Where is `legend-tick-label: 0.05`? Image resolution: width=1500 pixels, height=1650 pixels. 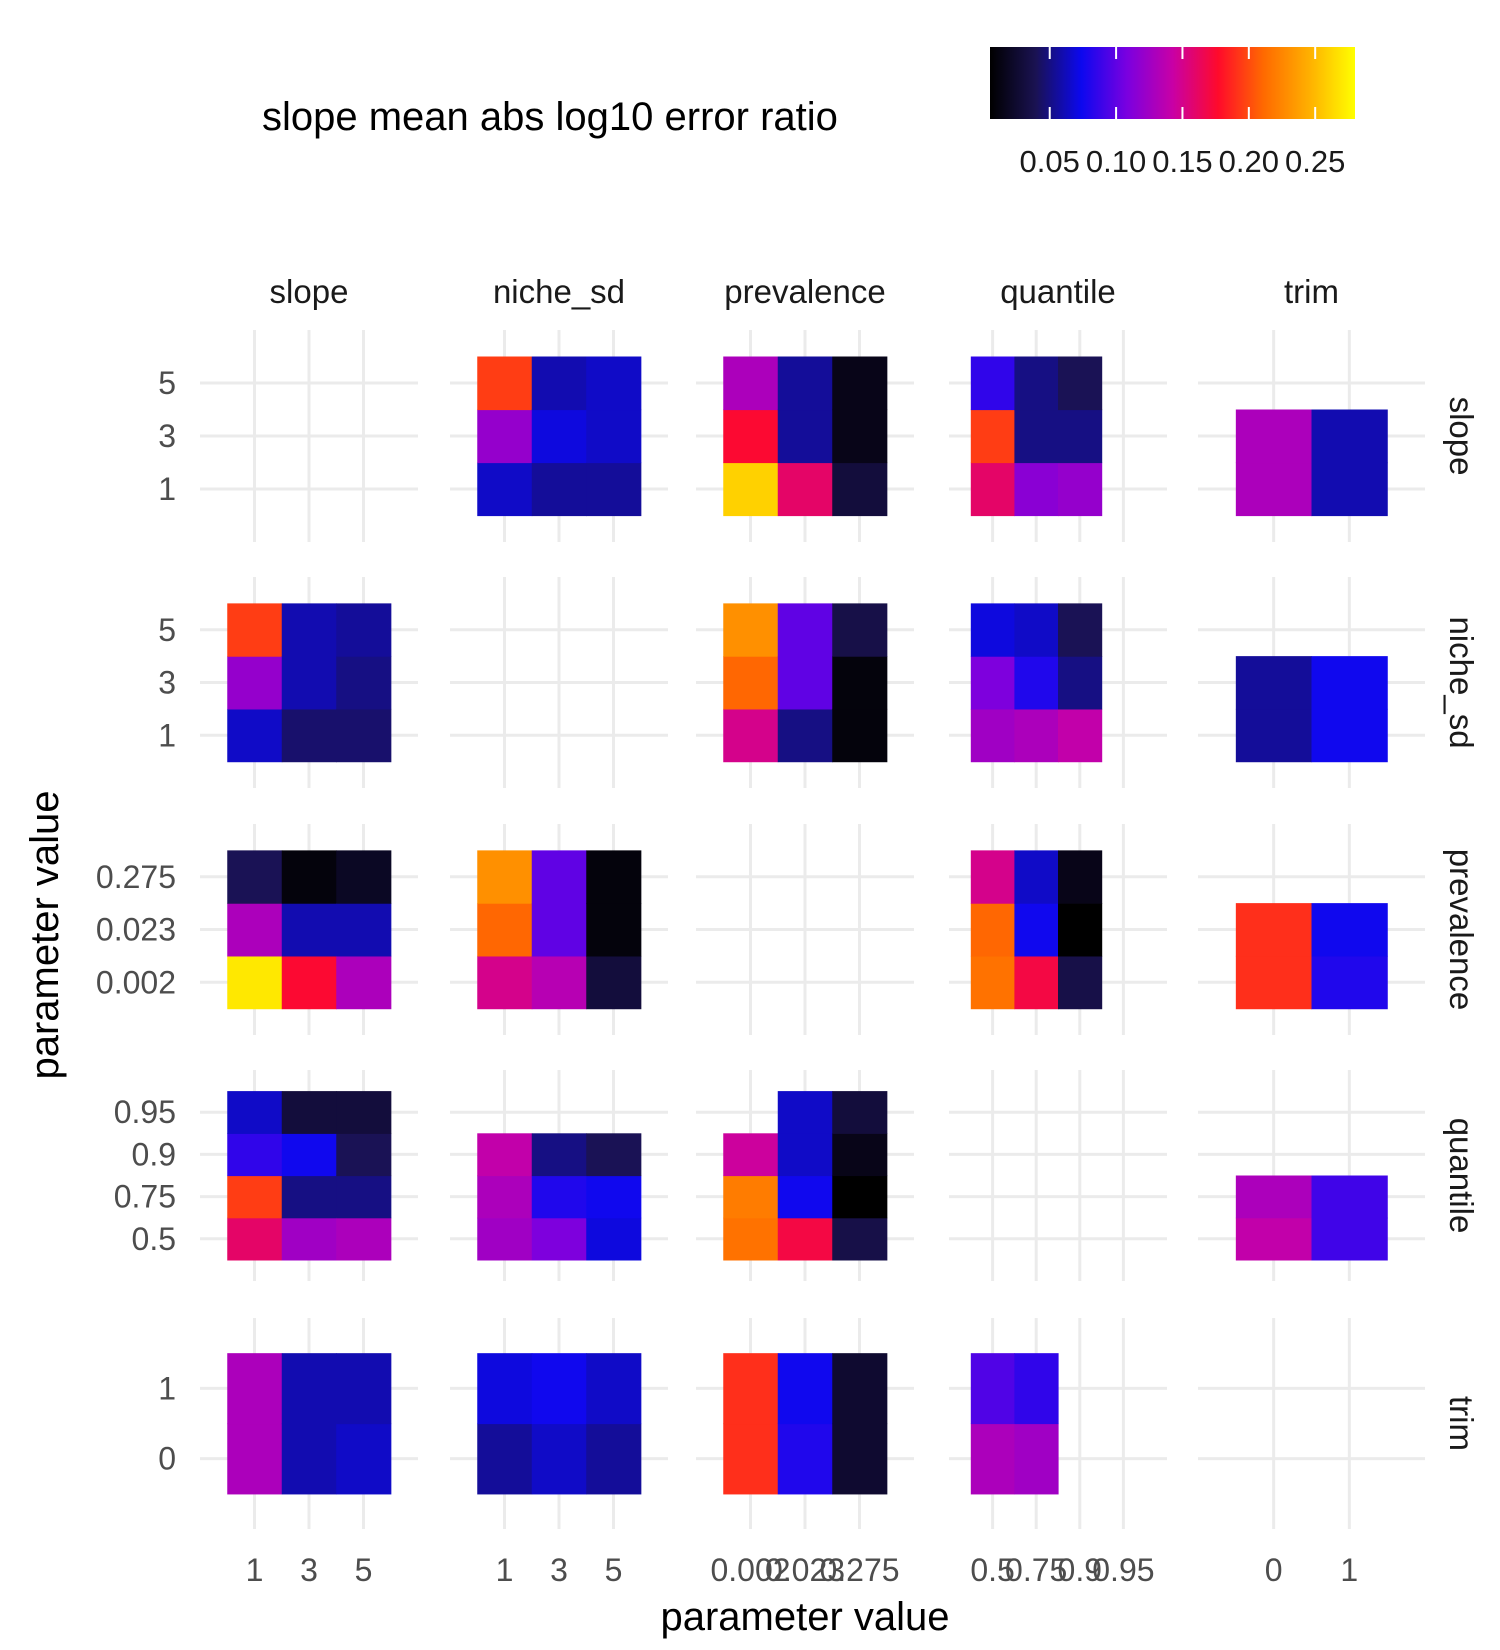
legend-tick-label: 0.05 is located at coordinates (1050, 161).